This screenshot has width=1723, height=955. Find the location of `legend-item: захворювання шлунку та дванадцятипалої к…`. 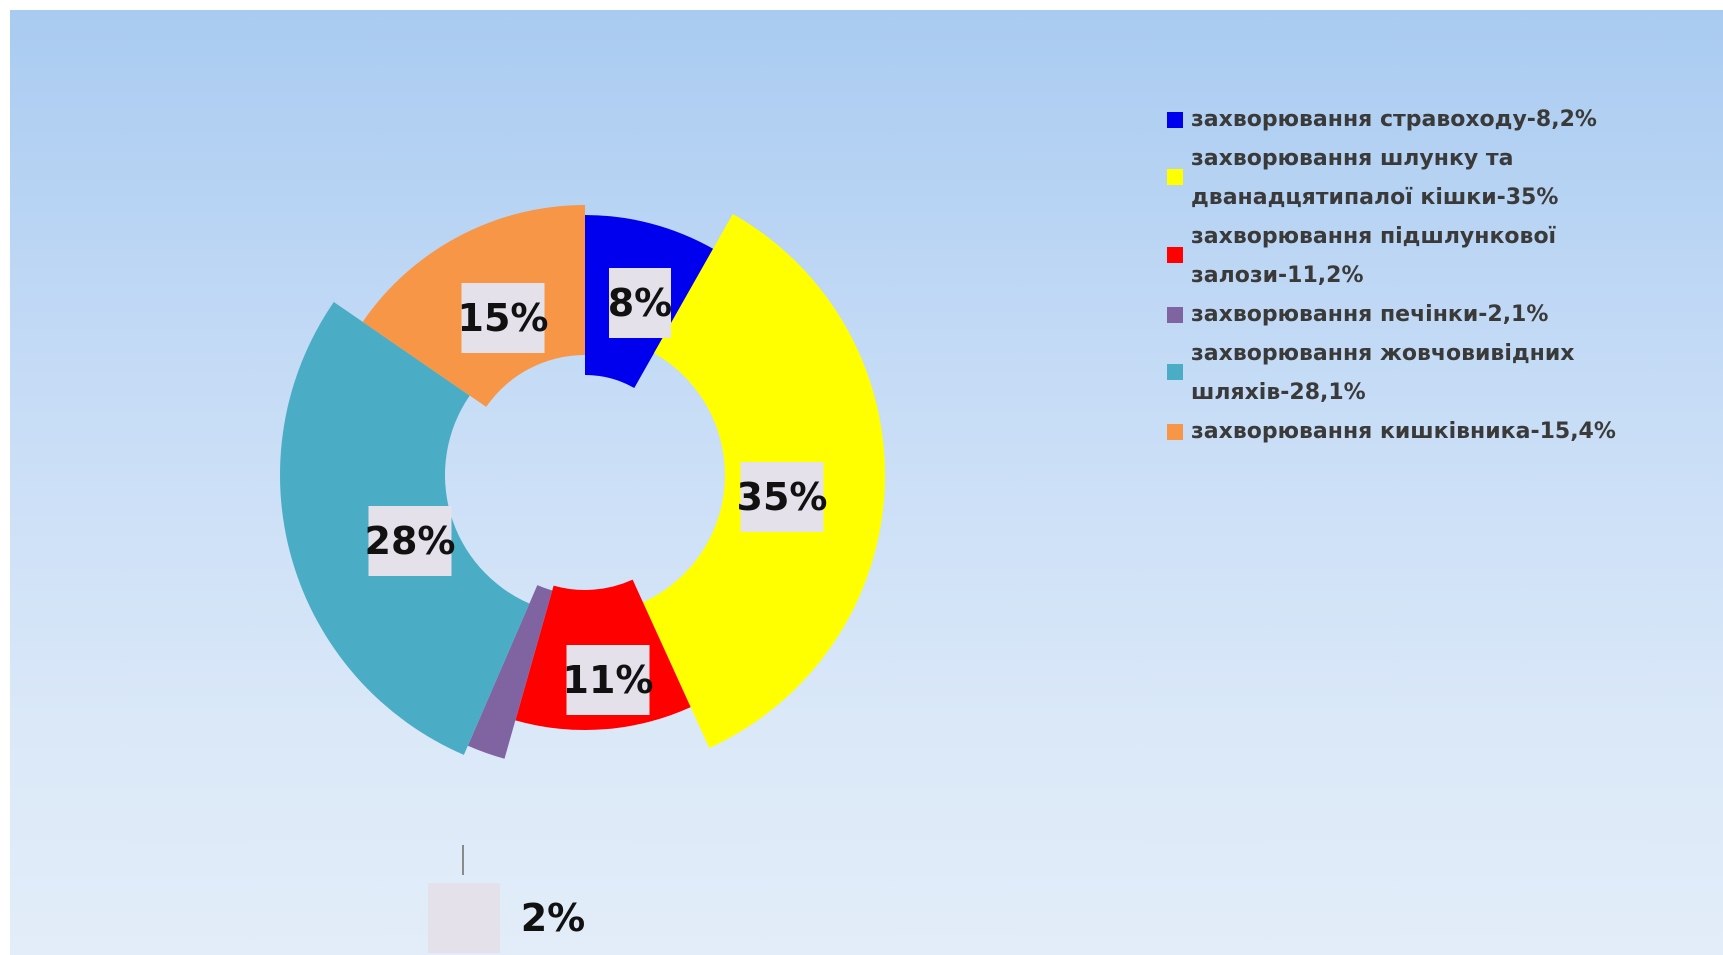

legend-item: захворювання шлунку та дванадцятипалої к… is located at coordinates (1444, 178).